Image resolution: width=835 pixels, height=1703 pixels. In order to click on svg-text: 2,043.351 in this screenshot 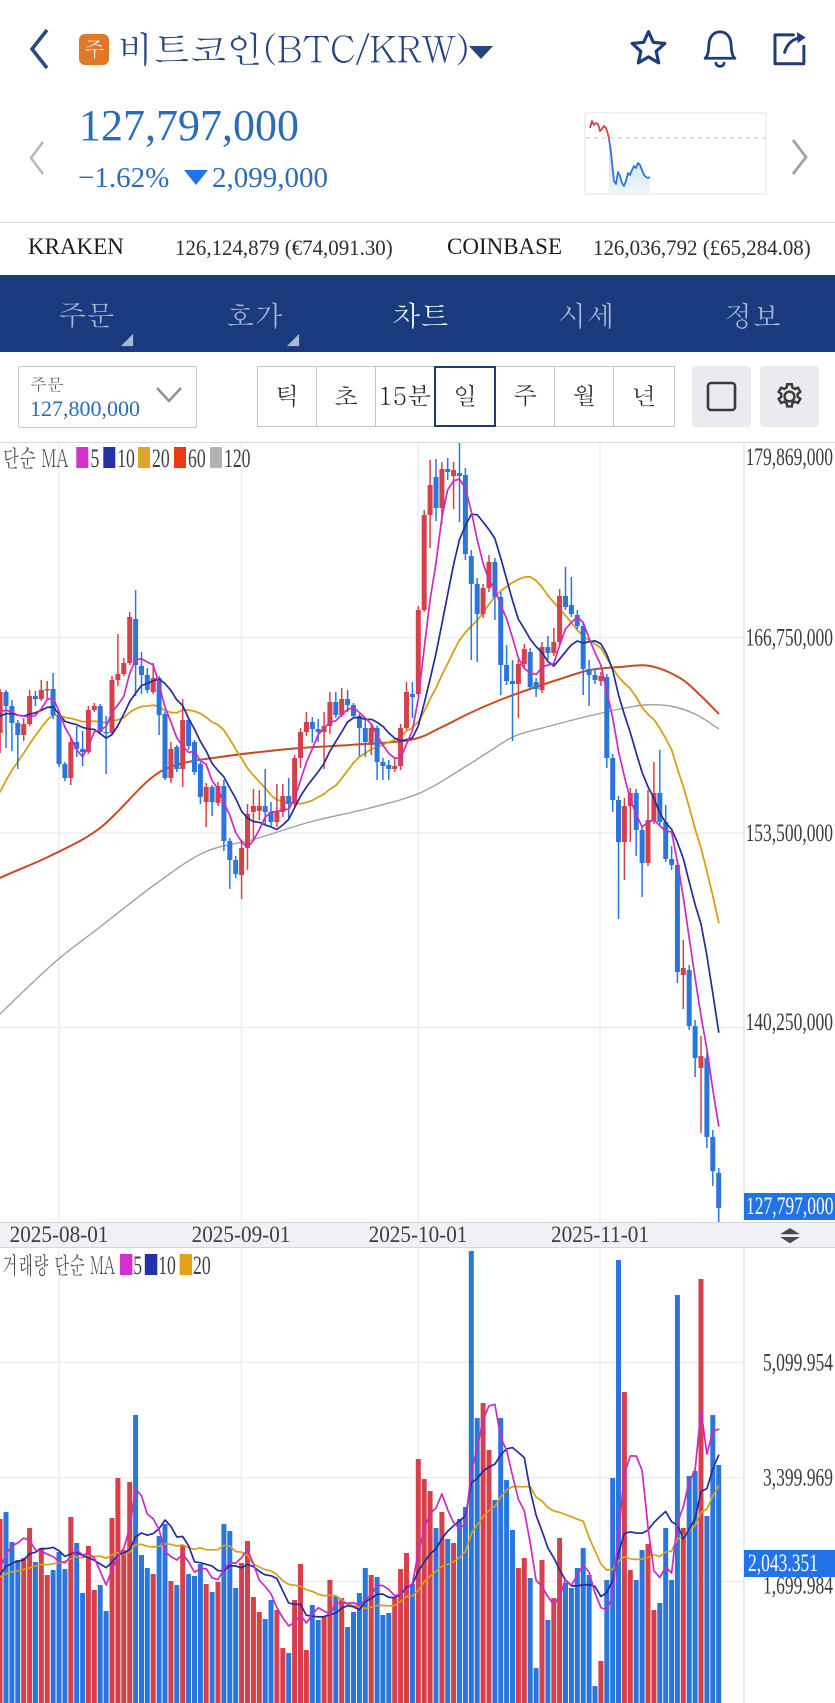, I will do `click(783, 1563)`.